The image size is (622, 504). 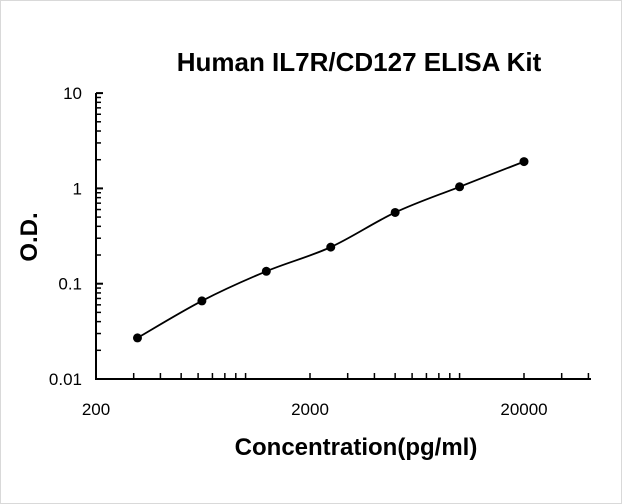 What do you see at coordinates (70, 284) in the screenshot?
I see `y-tick-label: 0.1` at bounding box center [70, 284].